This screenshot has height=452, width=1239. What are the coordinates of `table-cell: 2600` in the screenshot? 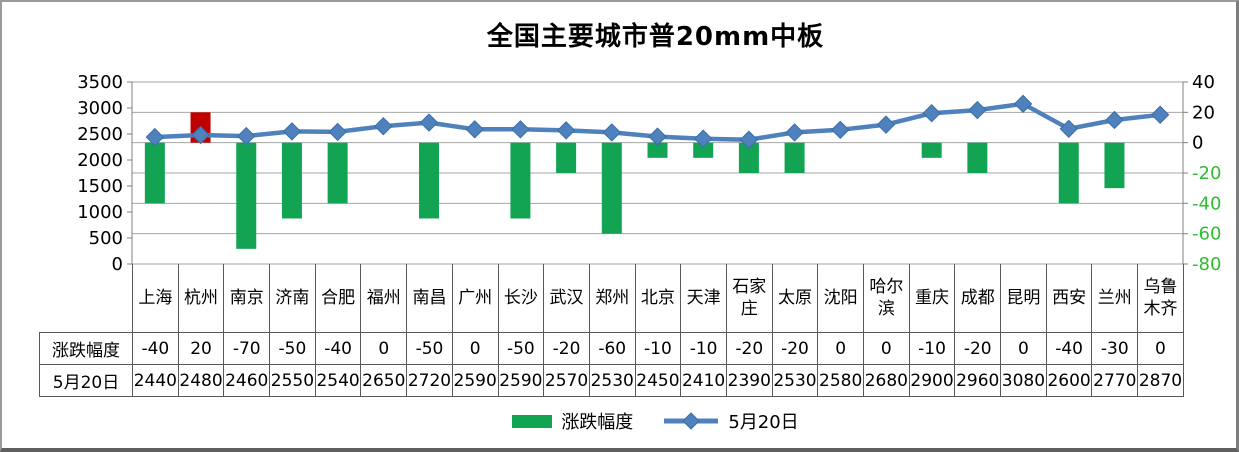 It's located at (1069, 380).